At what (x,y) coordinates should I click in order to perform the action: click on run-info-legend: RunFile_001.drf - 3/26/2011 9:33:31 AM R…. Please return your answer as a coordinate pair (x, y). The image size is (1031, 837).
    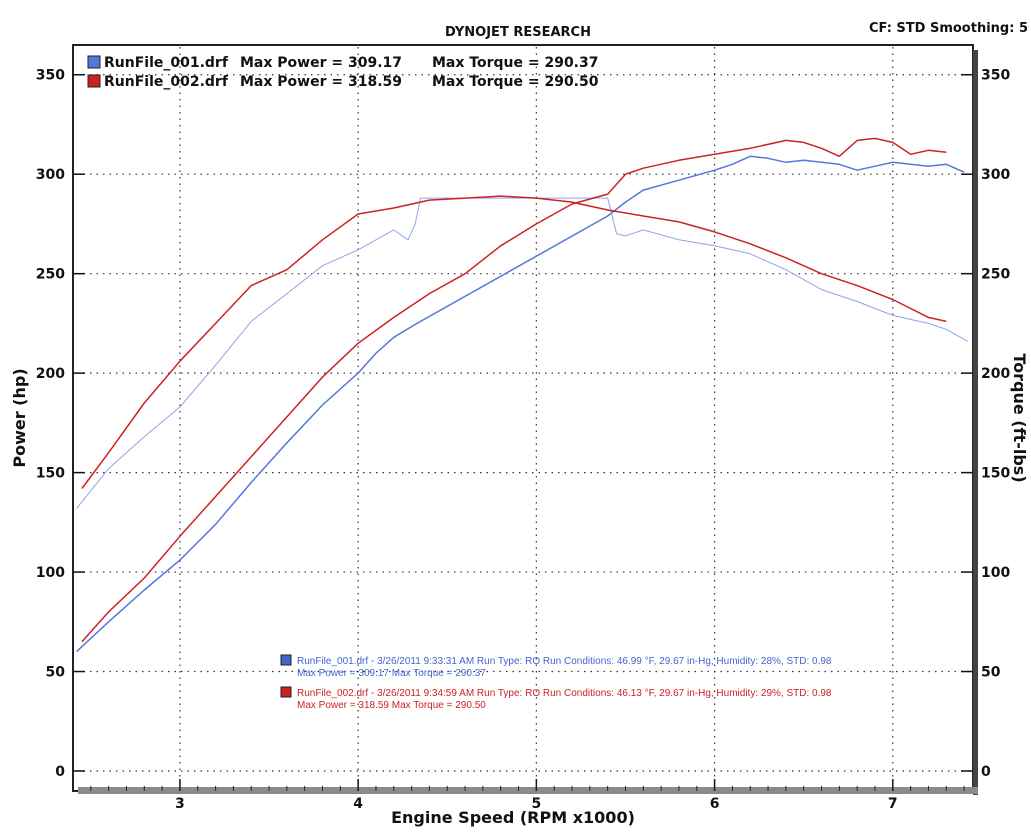
    Looking at the image, I should click on (556, 682).